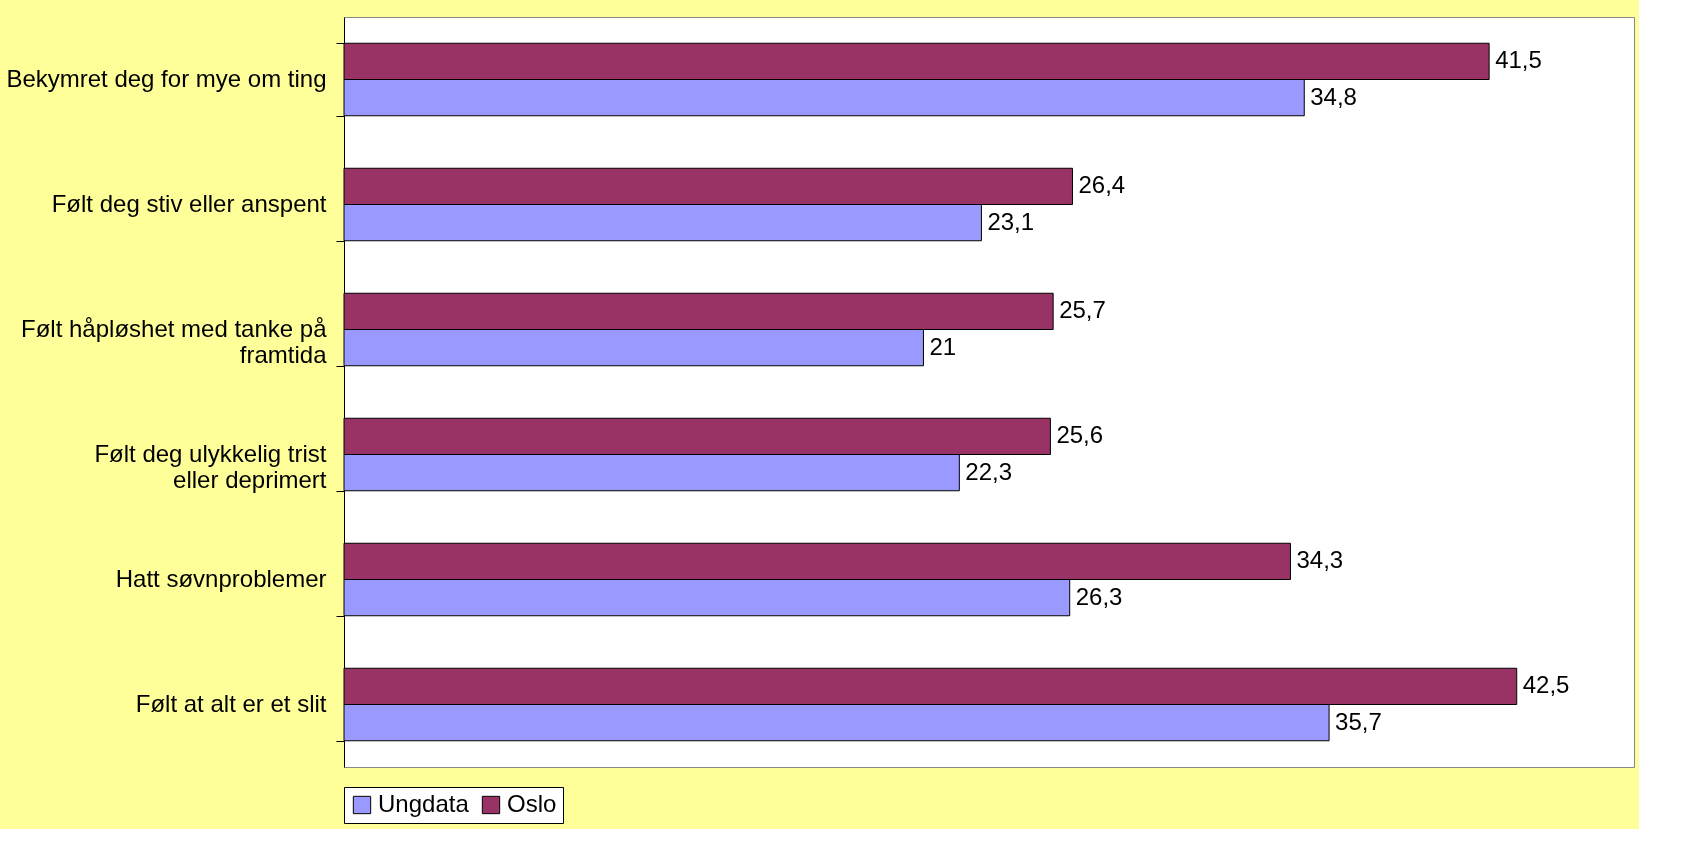 The height and width of the screenshot is (857, 1698). I want to click on y-tick-label: Følt deg ulykkelig trist eller deprimert, so click(210, 466).